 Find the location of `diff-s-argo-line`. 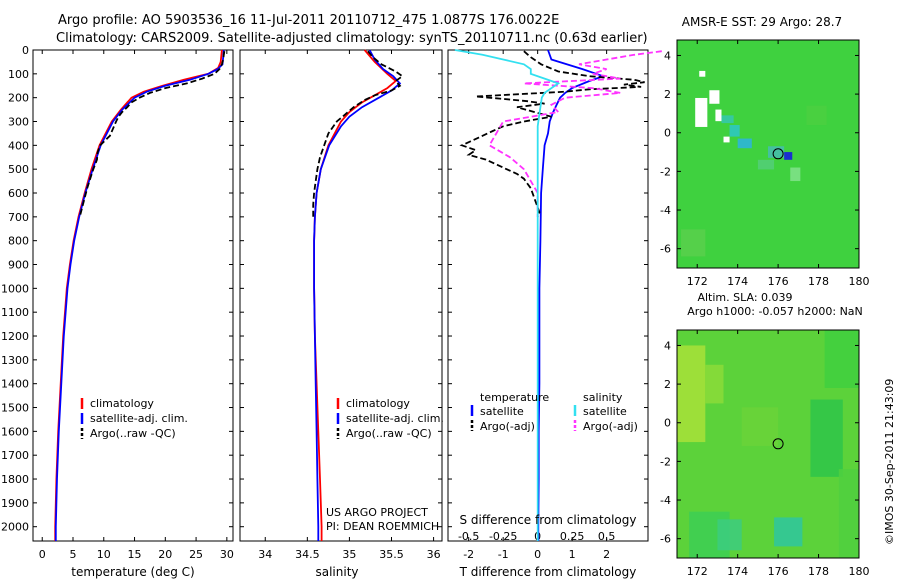

diff-s-argo-line is located at coordinates (575, 133).